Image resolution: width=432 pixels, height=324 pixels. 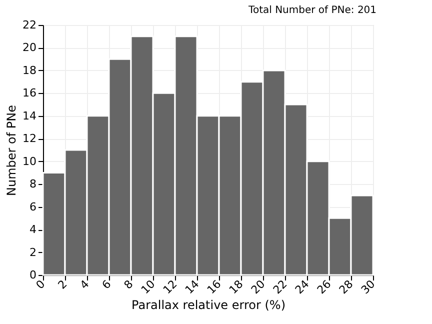 I want to click on y-tick-label: 20, so click(x=29, y=47).